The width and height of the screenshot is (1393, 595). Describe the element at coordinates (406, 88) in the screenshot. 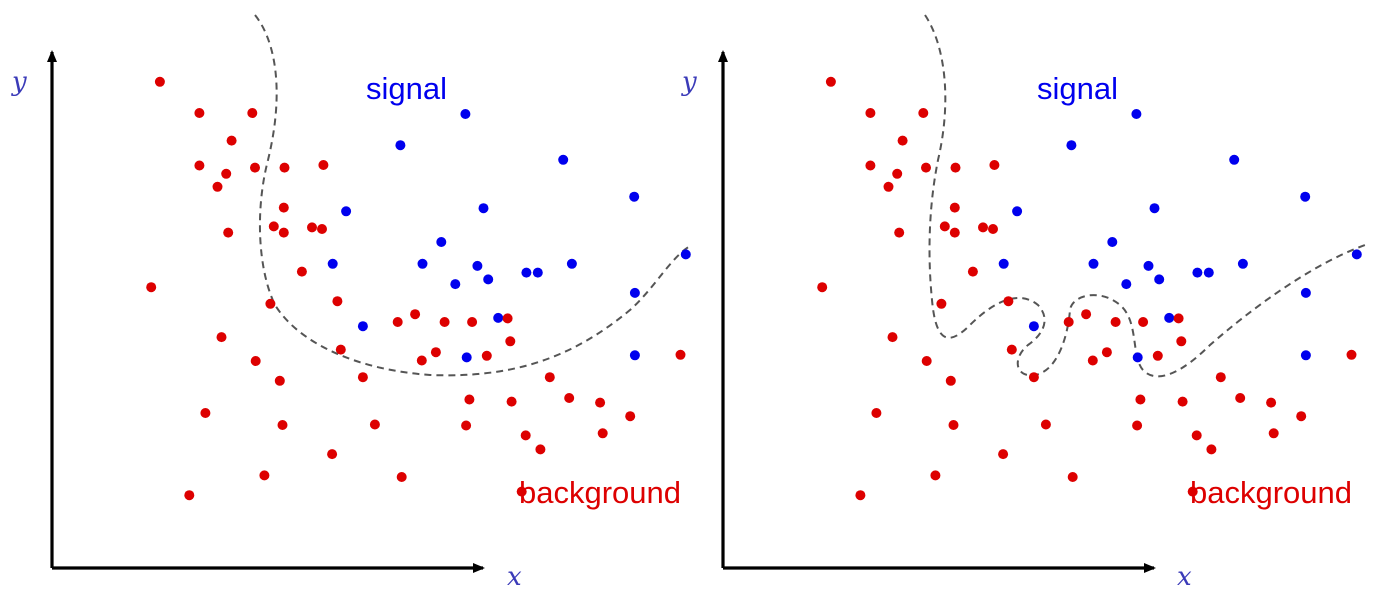

I see `signal-label: signal` at that location.